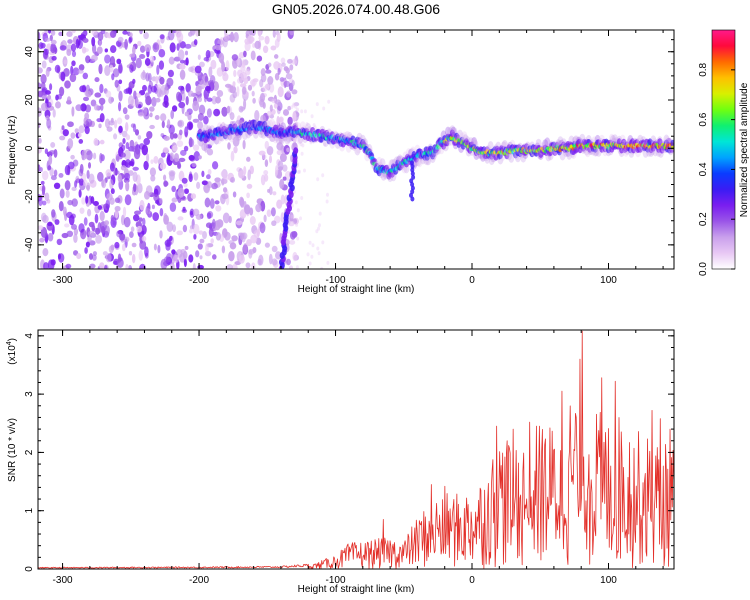  What do you see at coordinates (29, 569) in the screenshot?
I see `snr-y-tick-label-0: 0` at bounding box center [29, 569].